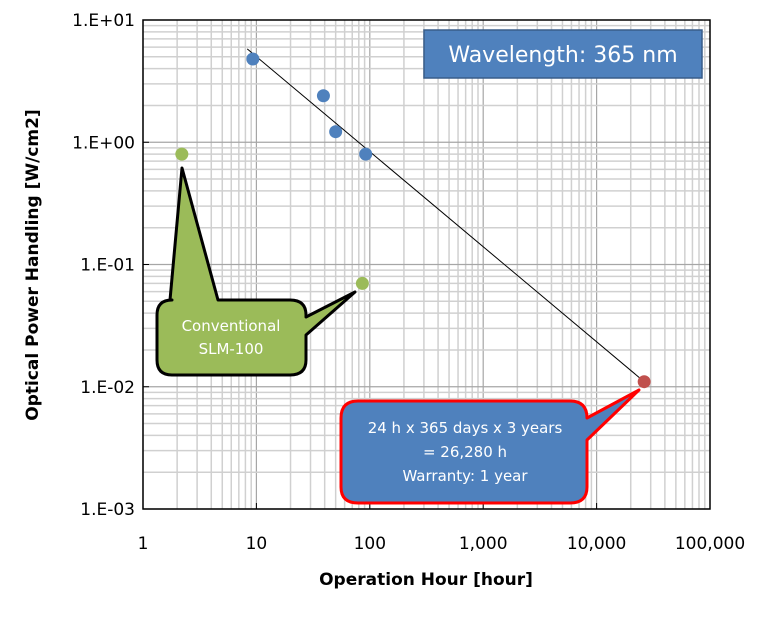  Describe the element at coordinates (107, 388) in the screenshot. I see `y-tick-label: 1.E-02` at that location.